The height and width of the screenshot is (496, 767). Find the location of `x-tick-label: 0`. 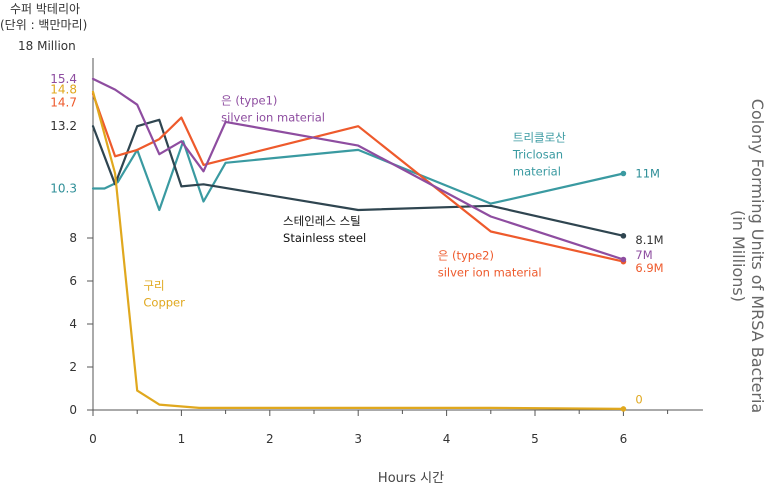

x-tick-label: 0 is located at coordinates (93, 439).